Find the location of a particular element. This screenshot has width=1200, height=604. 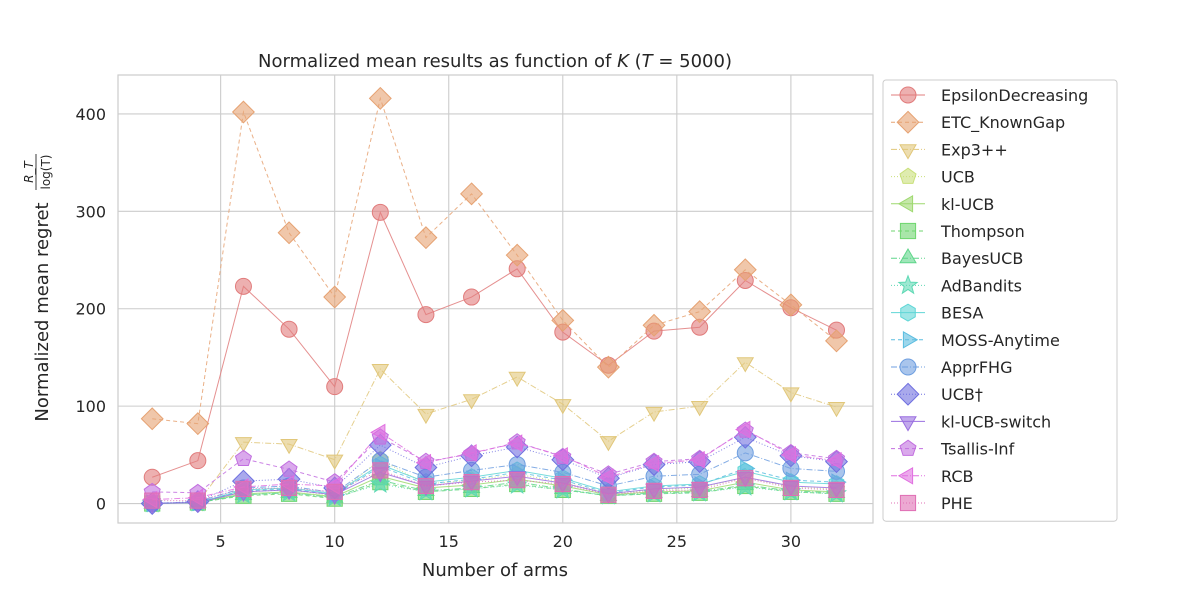

x-tick-label: 15 is located at coordinates (449, 541).